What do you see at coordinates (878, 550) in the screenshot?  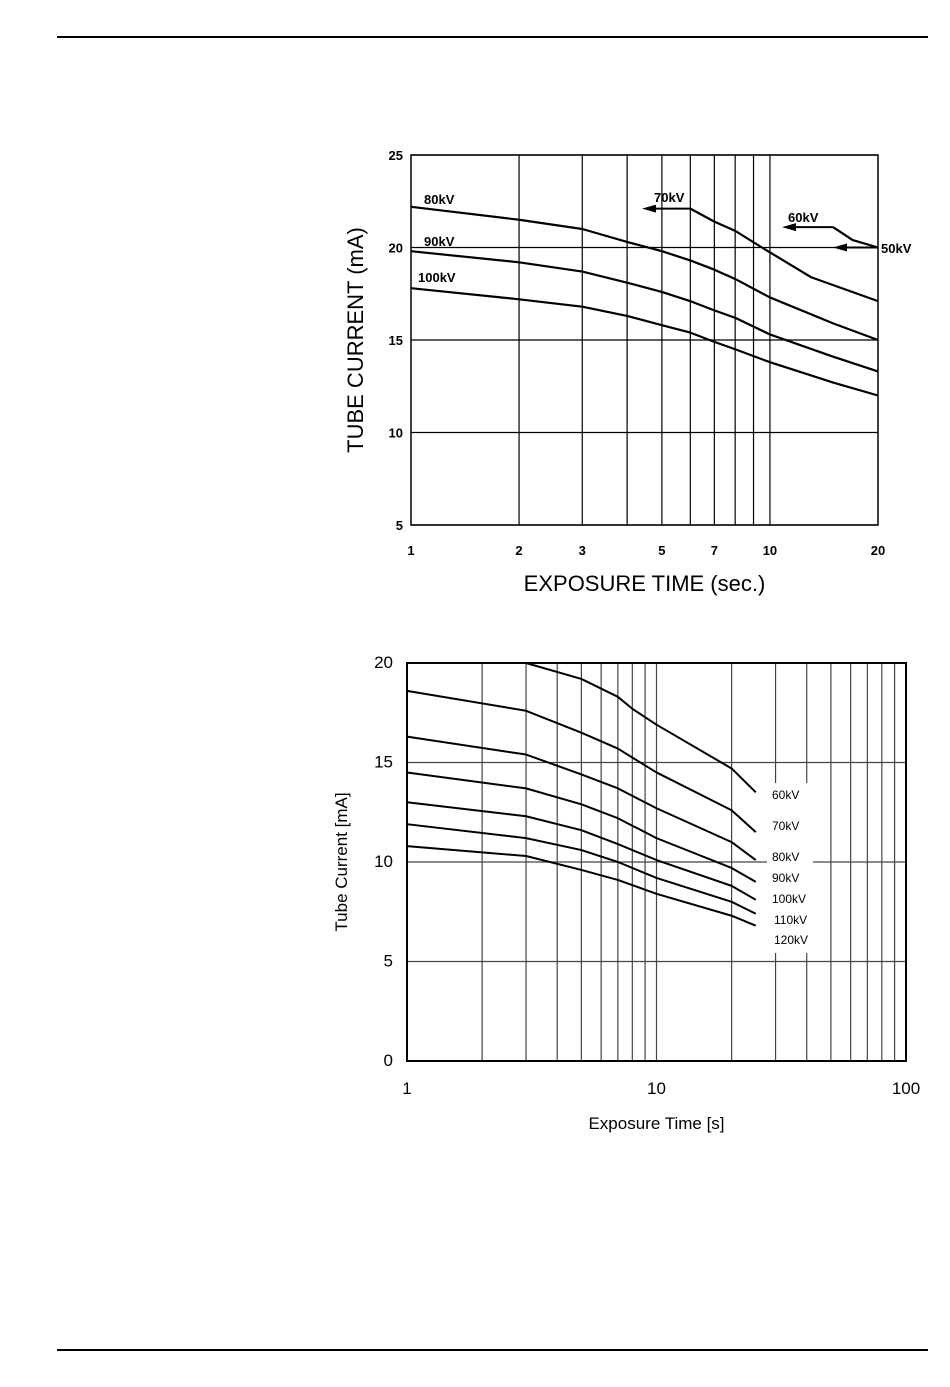 I see `x-tick-label: 20` at bounding box center [878, 550].